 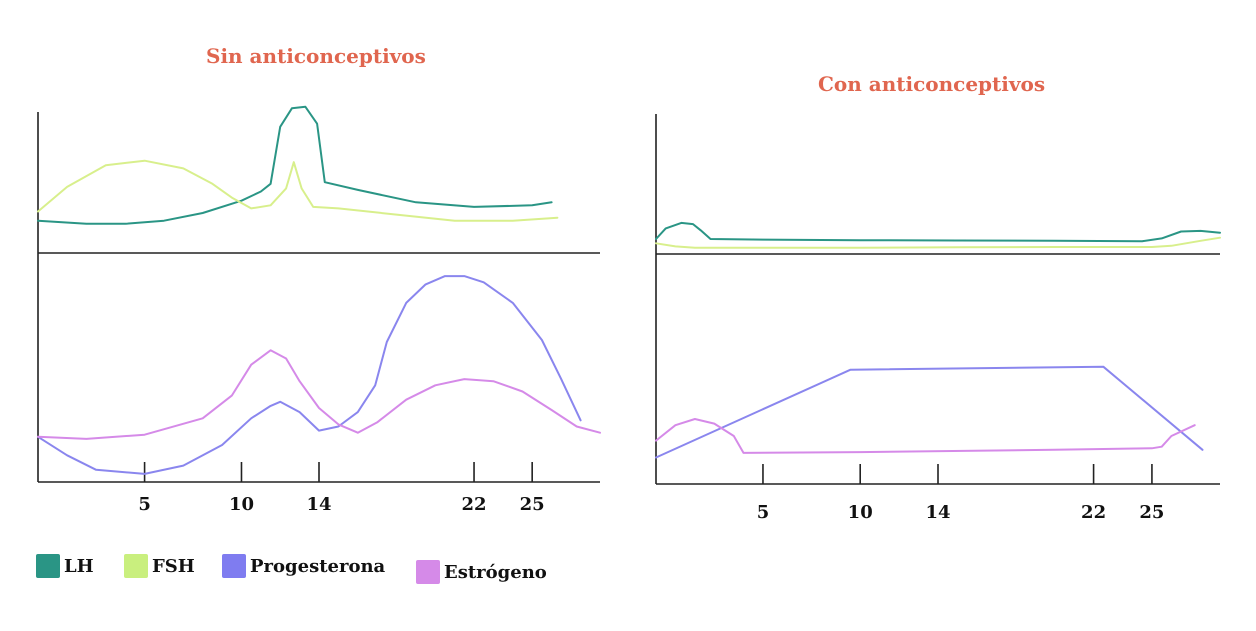 I want to click on legend-swatch-fsh, so click(x=136, y=566).